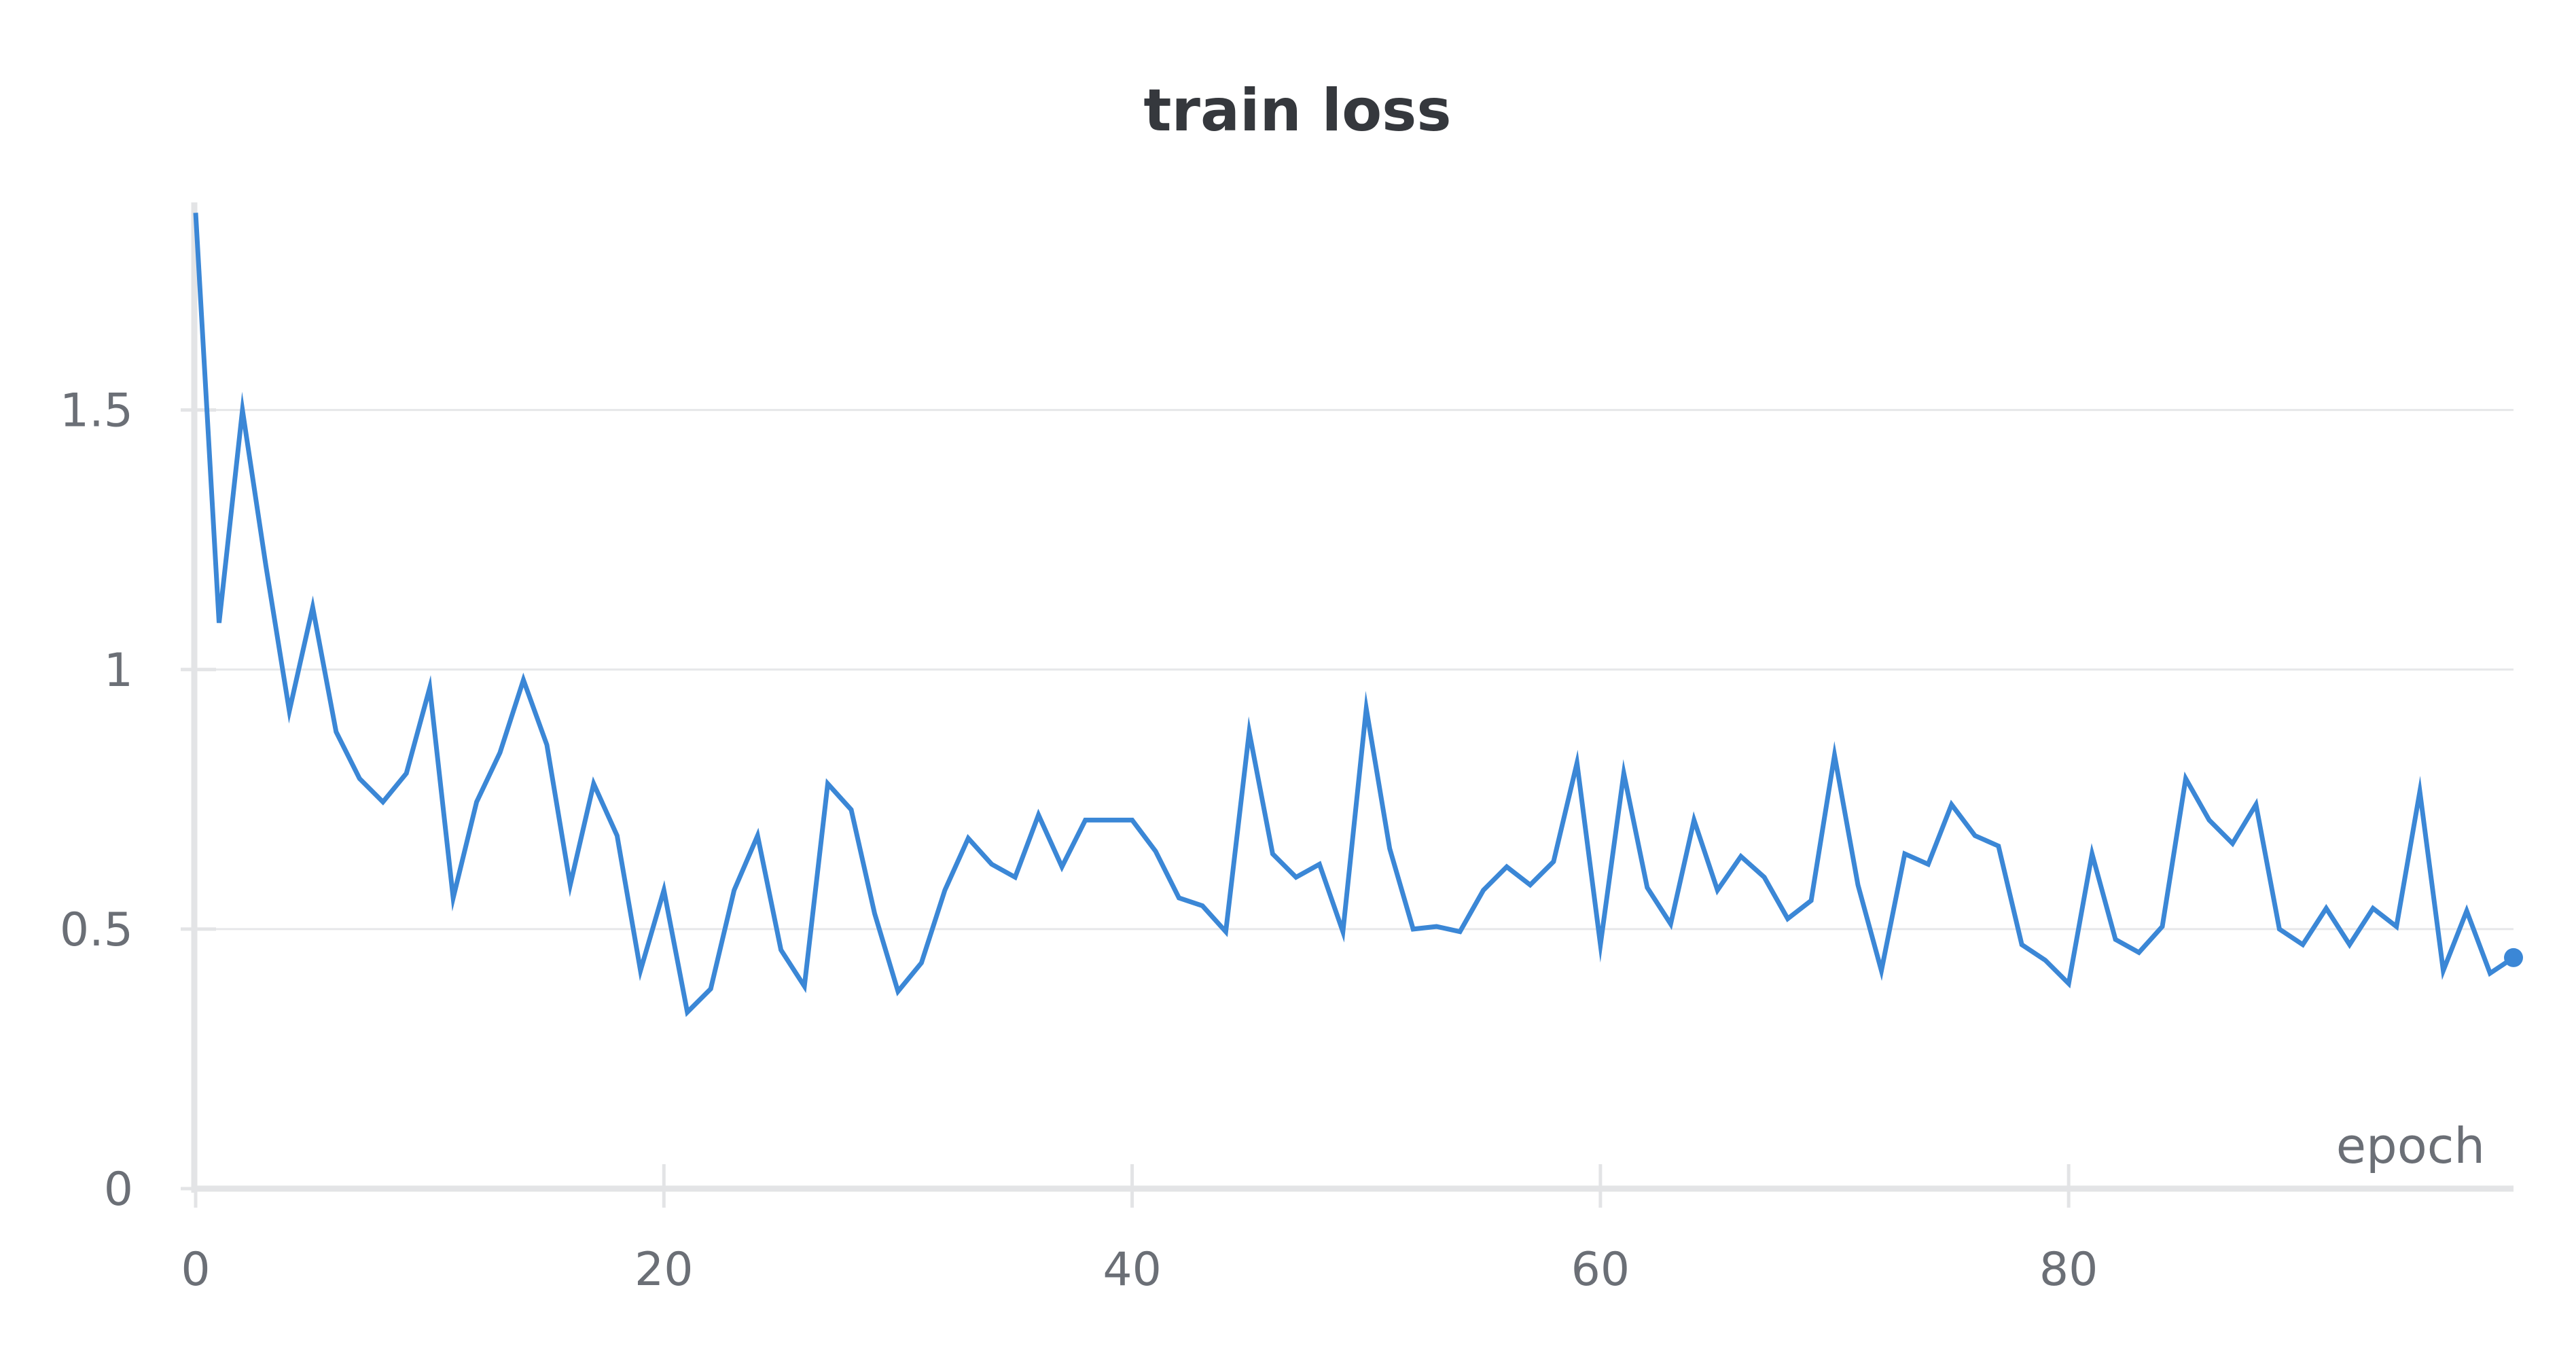 Image resolution: width=2576 pixels, height=1353 pixels. Describe the element at coordinates (664, 1270) in the screenshot. I see `x-tick-label: 20` at that location.